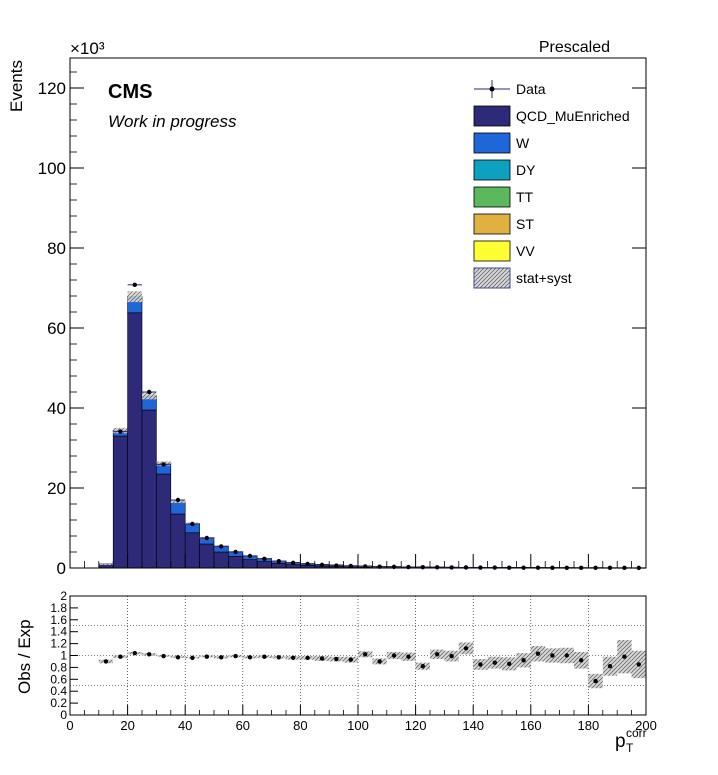  Describe the element at coordinates (492, 116) in the screenshot. I see `legend-qcd-muenriched-swatch` at that location.